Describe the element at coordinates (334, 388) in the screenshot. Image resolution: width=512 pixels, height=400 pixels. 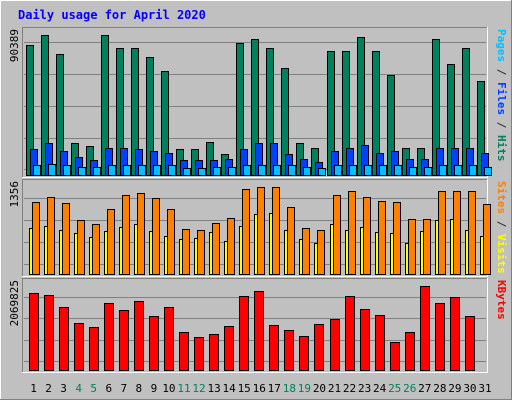
I see `x-tick-label-21: 21` at that location.